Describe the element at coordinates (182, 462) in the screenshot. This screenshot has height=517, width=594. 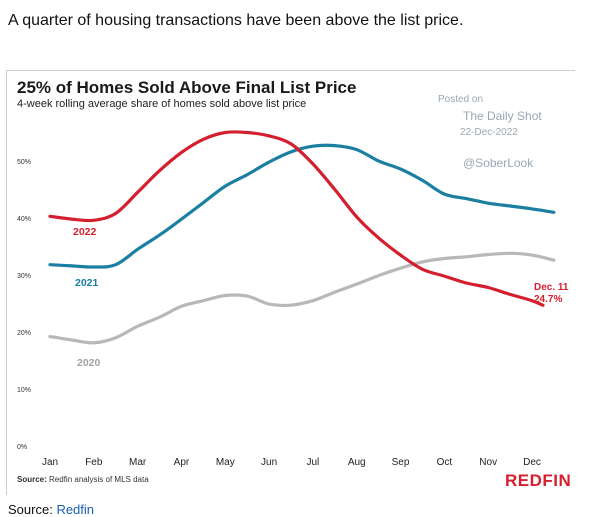
I see `x-tick-label: Apr` at that location.